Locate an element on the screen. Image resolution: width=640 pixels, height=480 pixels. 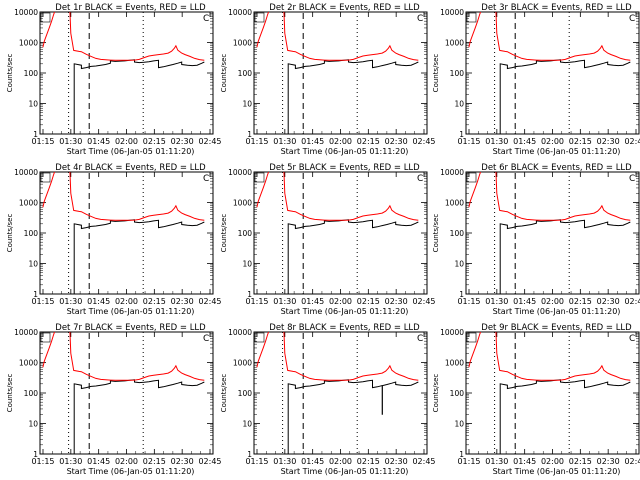
plot-title: Det 4r BLACK = Events, RED = LLD is located at coordinates (130, 168).